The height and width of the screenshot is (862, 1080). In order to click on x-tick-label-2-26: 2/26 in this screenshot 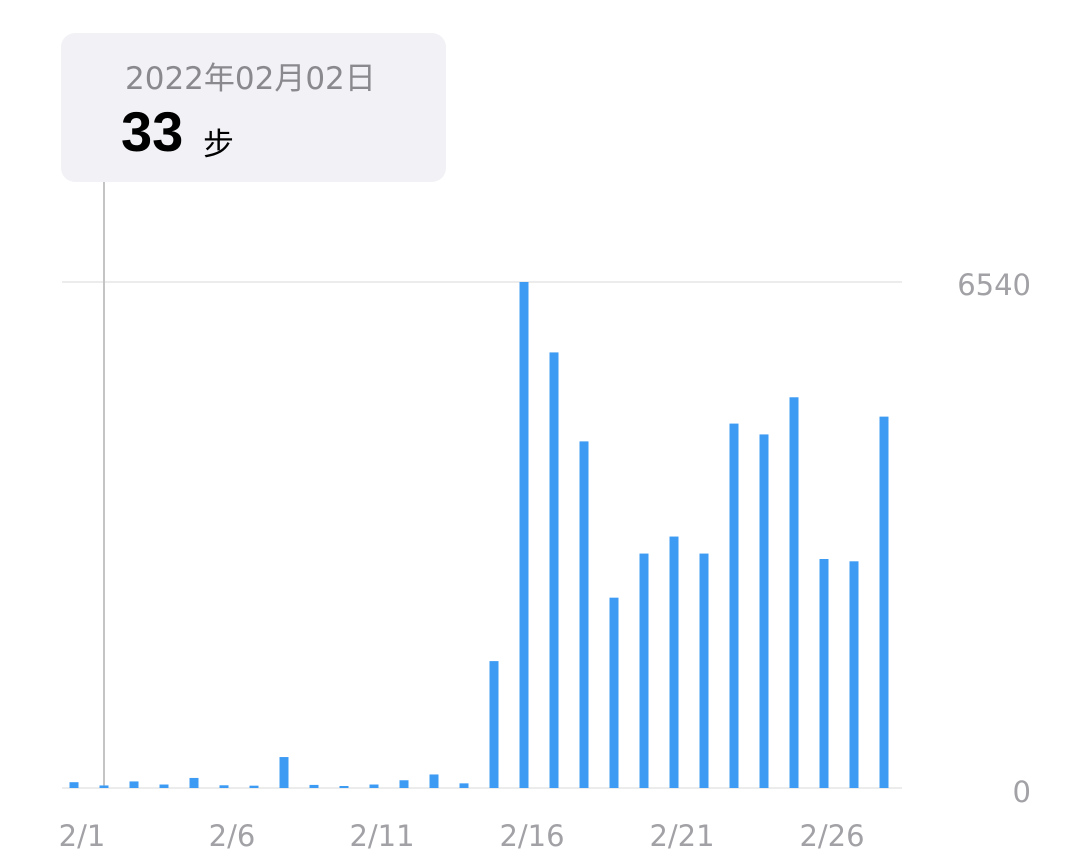, I will do `click(831, 836)`.